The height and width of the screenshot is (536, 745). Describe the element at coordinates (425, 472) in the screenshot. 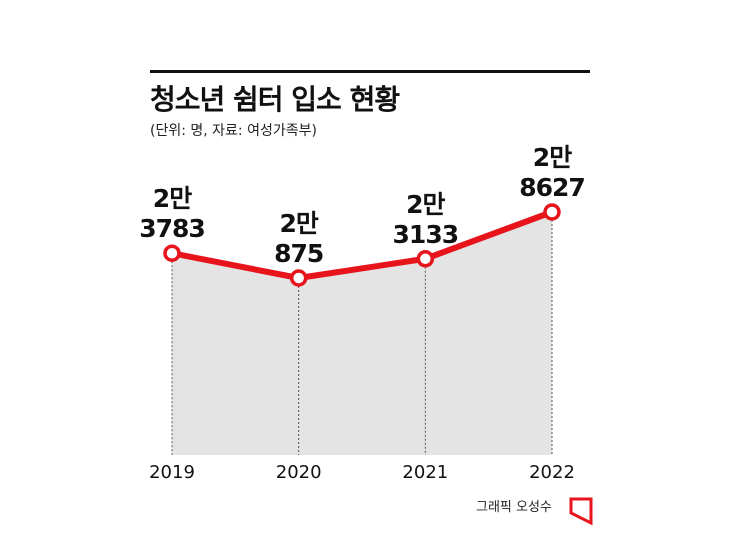

I see `x-tick-2021: 2021` at that location.